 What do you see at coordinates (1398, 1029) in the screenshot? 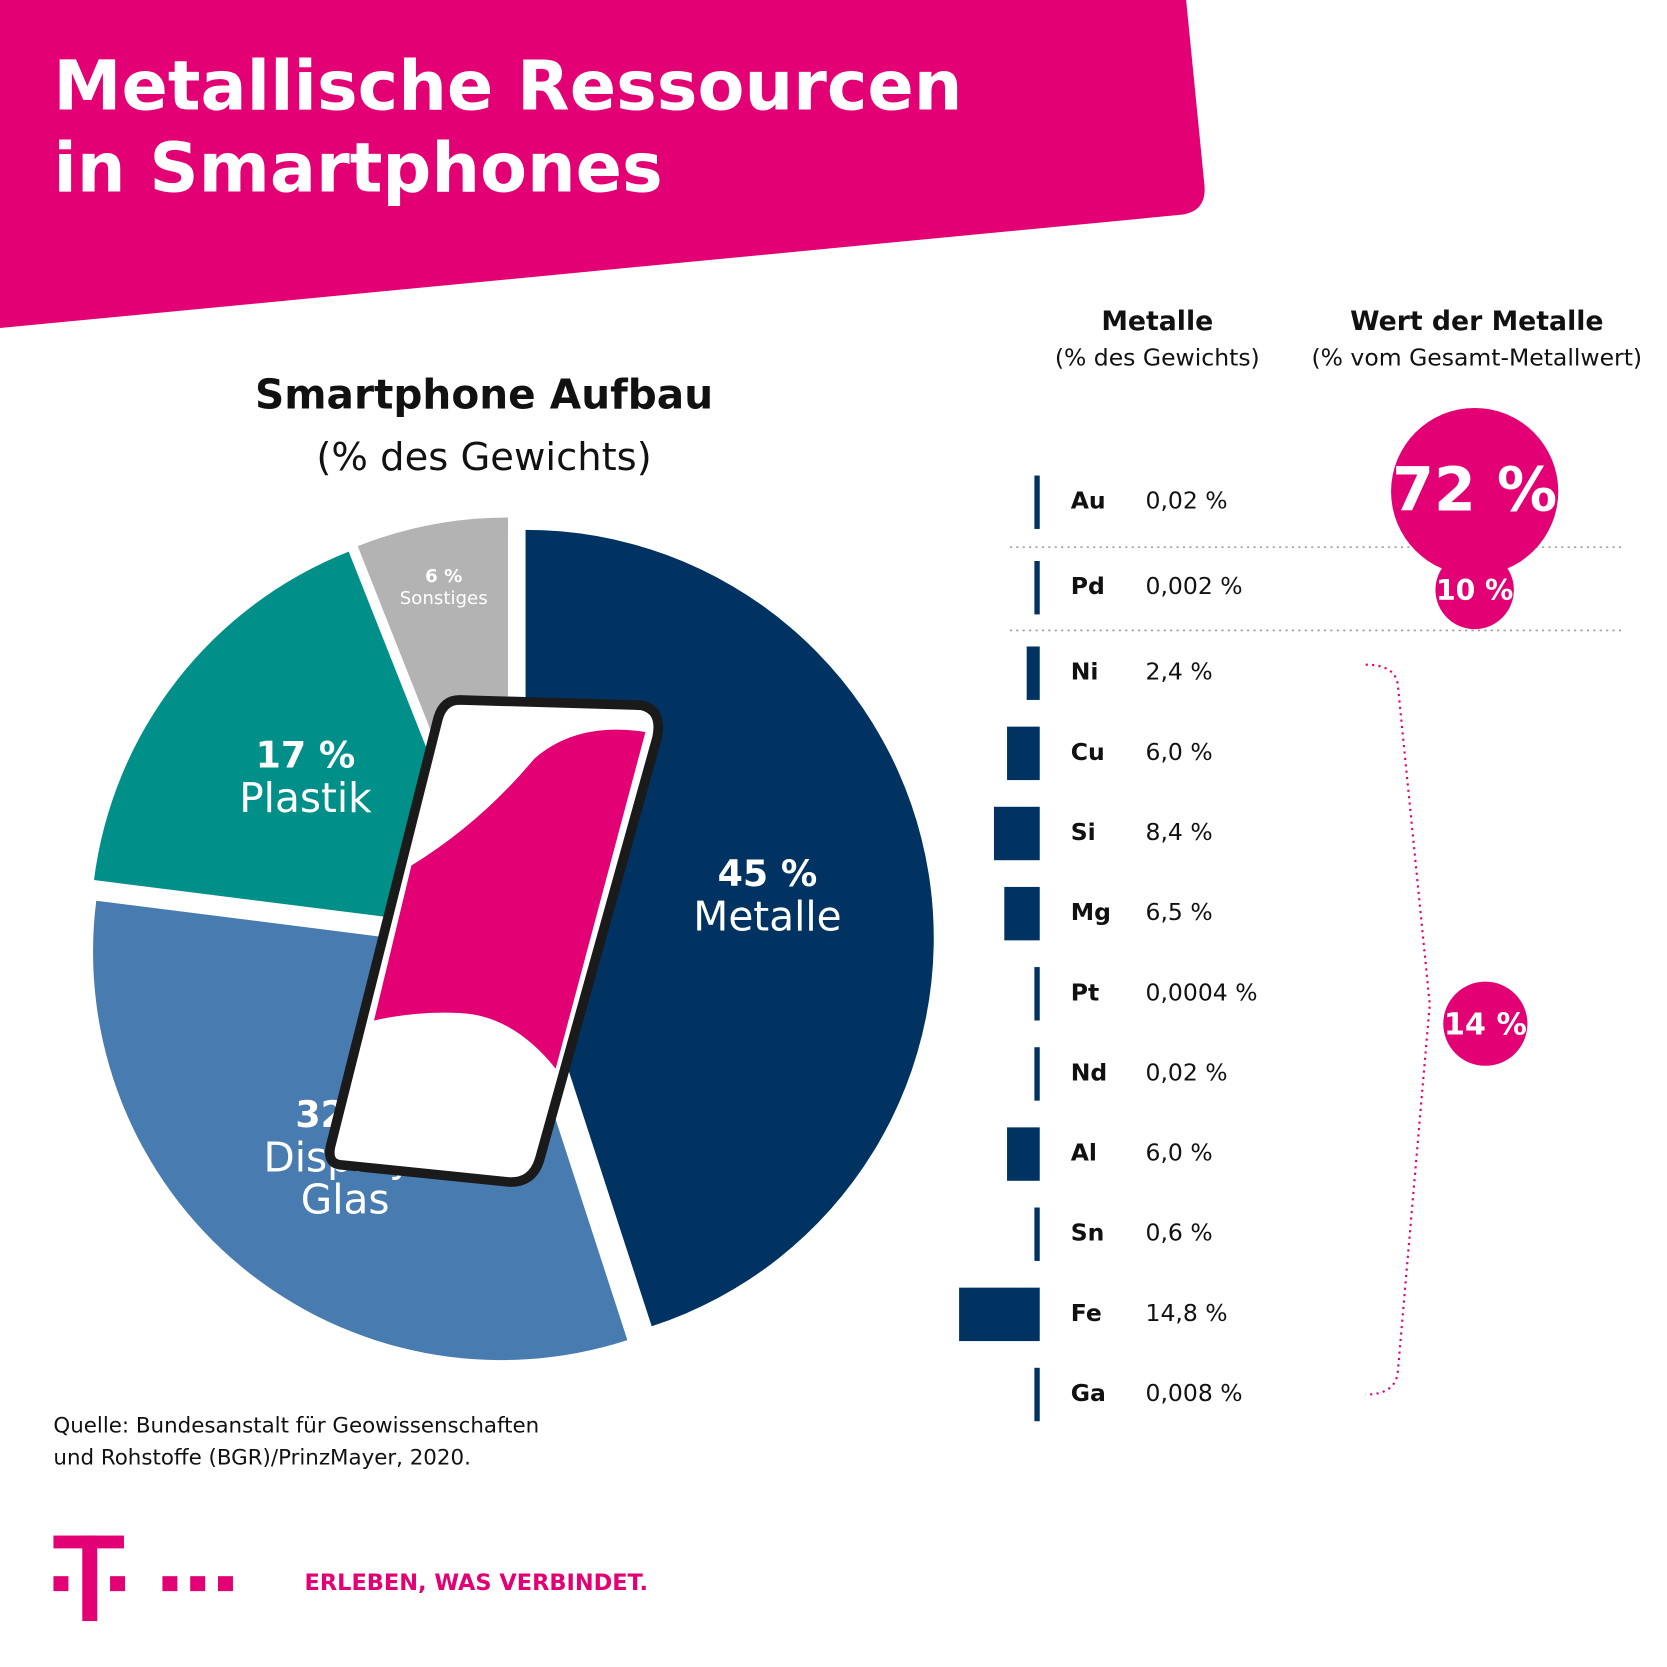
I see `brace` at bounding box center [1398, 1029].